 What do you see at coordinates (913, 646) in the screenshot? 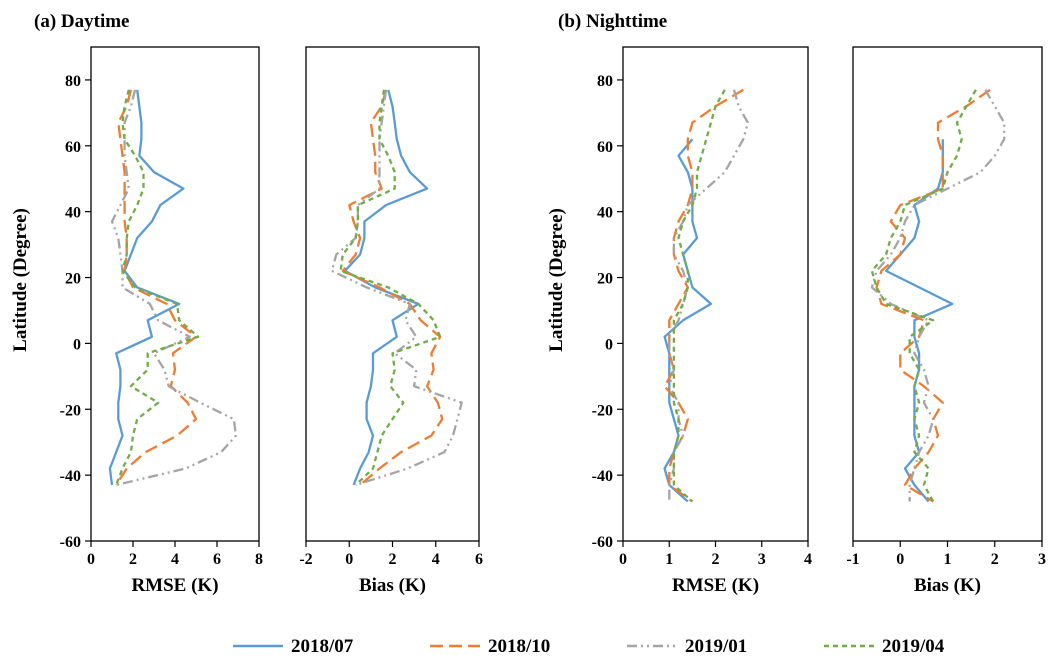
I see `legend-label: 2019/04` at bounding box center [913, 646].